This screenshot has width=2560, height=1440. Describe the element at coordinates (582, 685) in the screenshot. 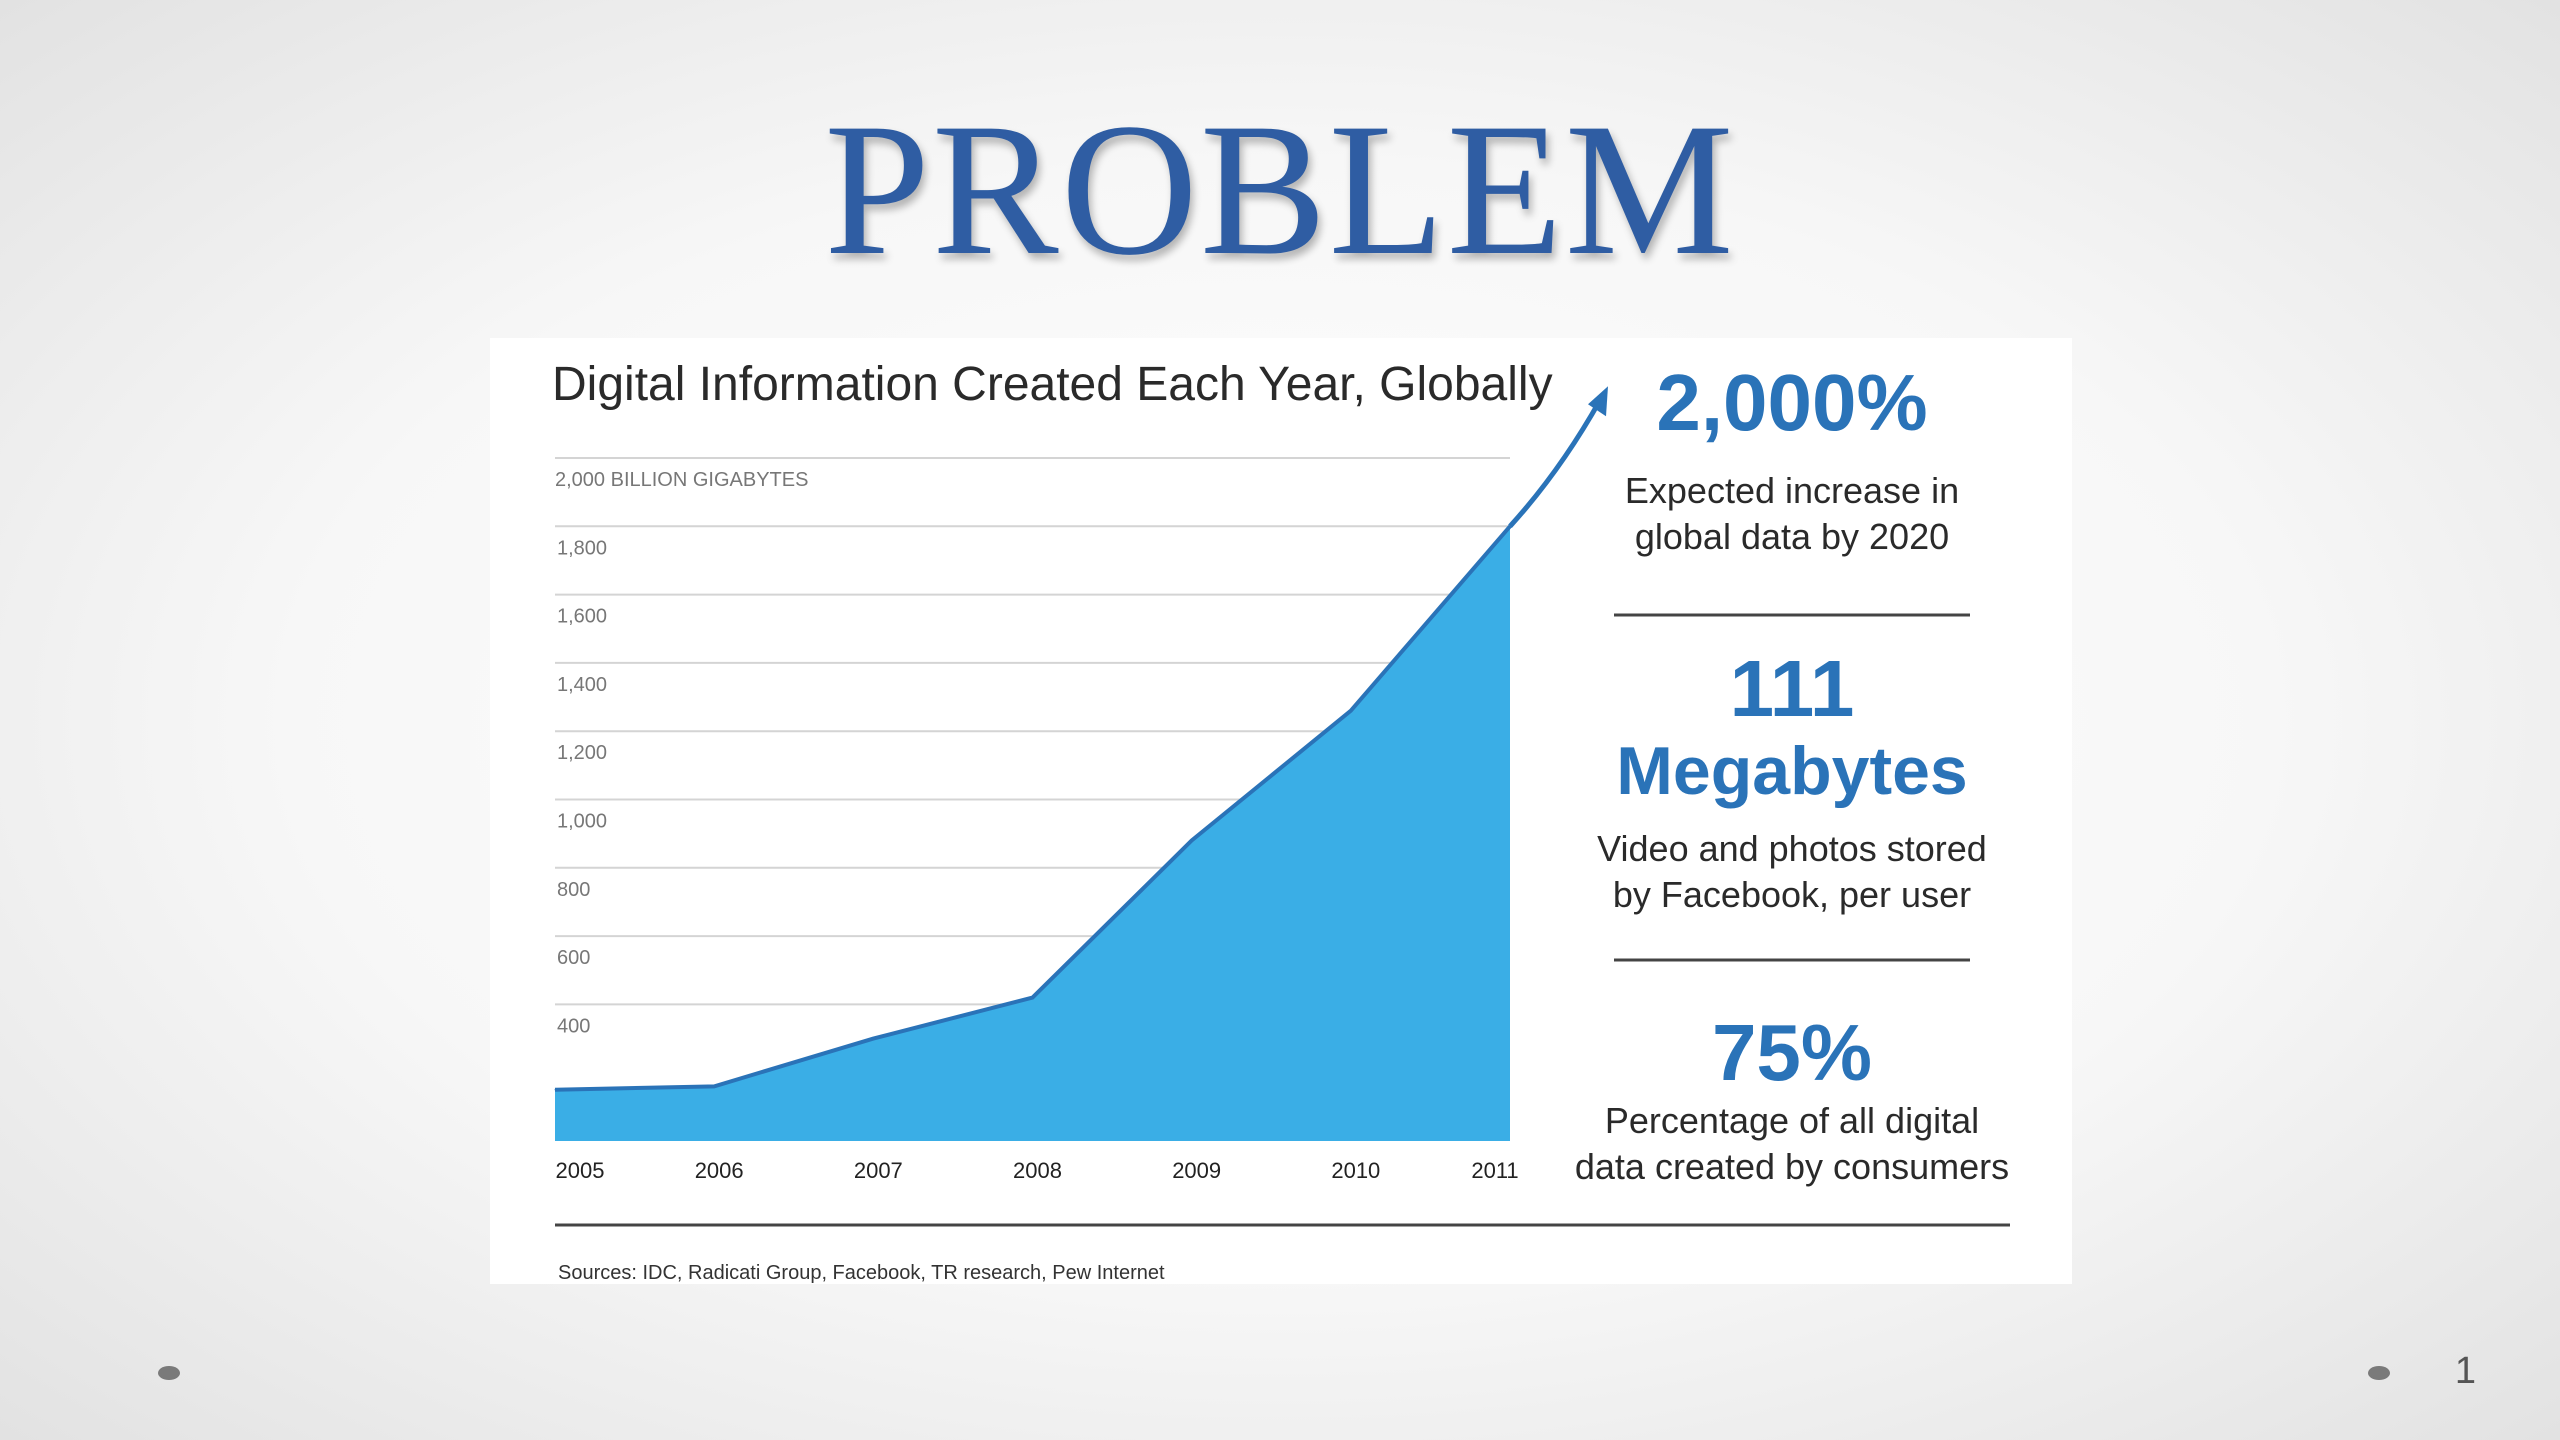

I see `y-tick-label-5: 1,400` at that location.